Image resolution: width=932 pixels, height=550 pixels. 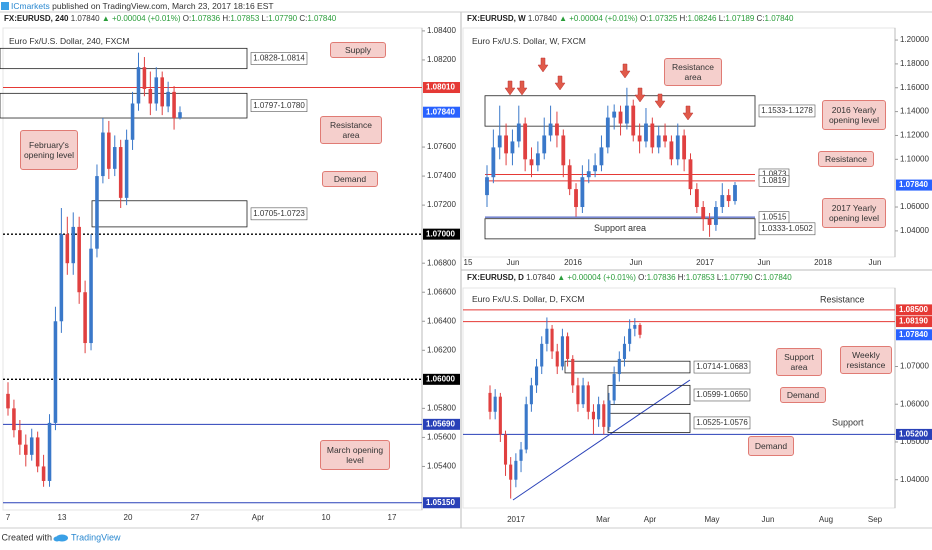 What do you see at coordinates (914, 63) in the screenshot?
I see `y-tick-label: 1.18000` at bounding box center [914, 63].